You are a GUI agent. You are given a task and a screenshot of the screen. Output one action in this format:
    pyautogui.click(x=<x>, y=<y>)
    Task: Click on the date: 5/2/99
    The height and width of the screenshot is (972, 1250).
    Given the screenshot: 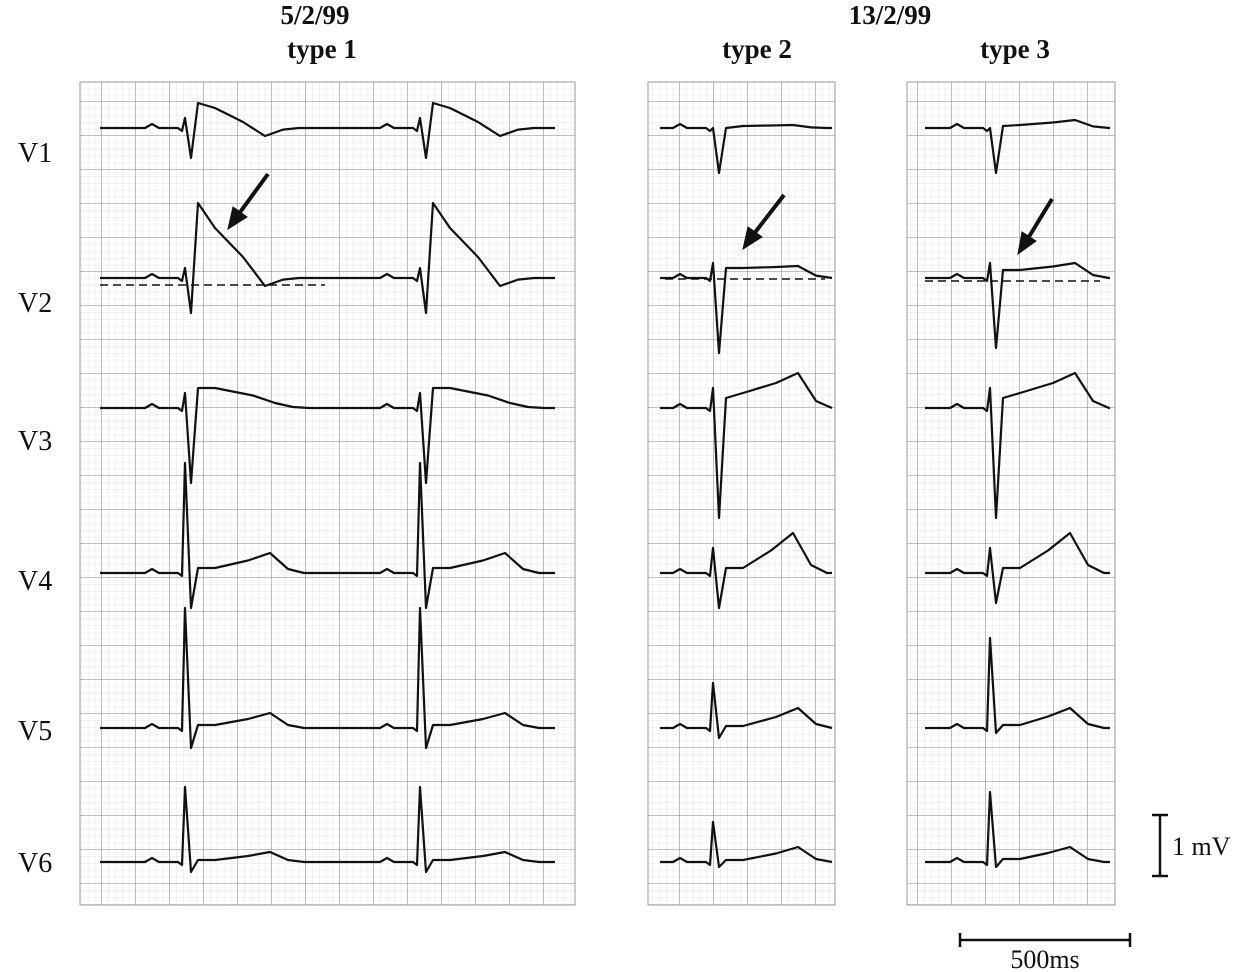 What is the action you would take?
    pyautogui.click(x=314, y=15)
    